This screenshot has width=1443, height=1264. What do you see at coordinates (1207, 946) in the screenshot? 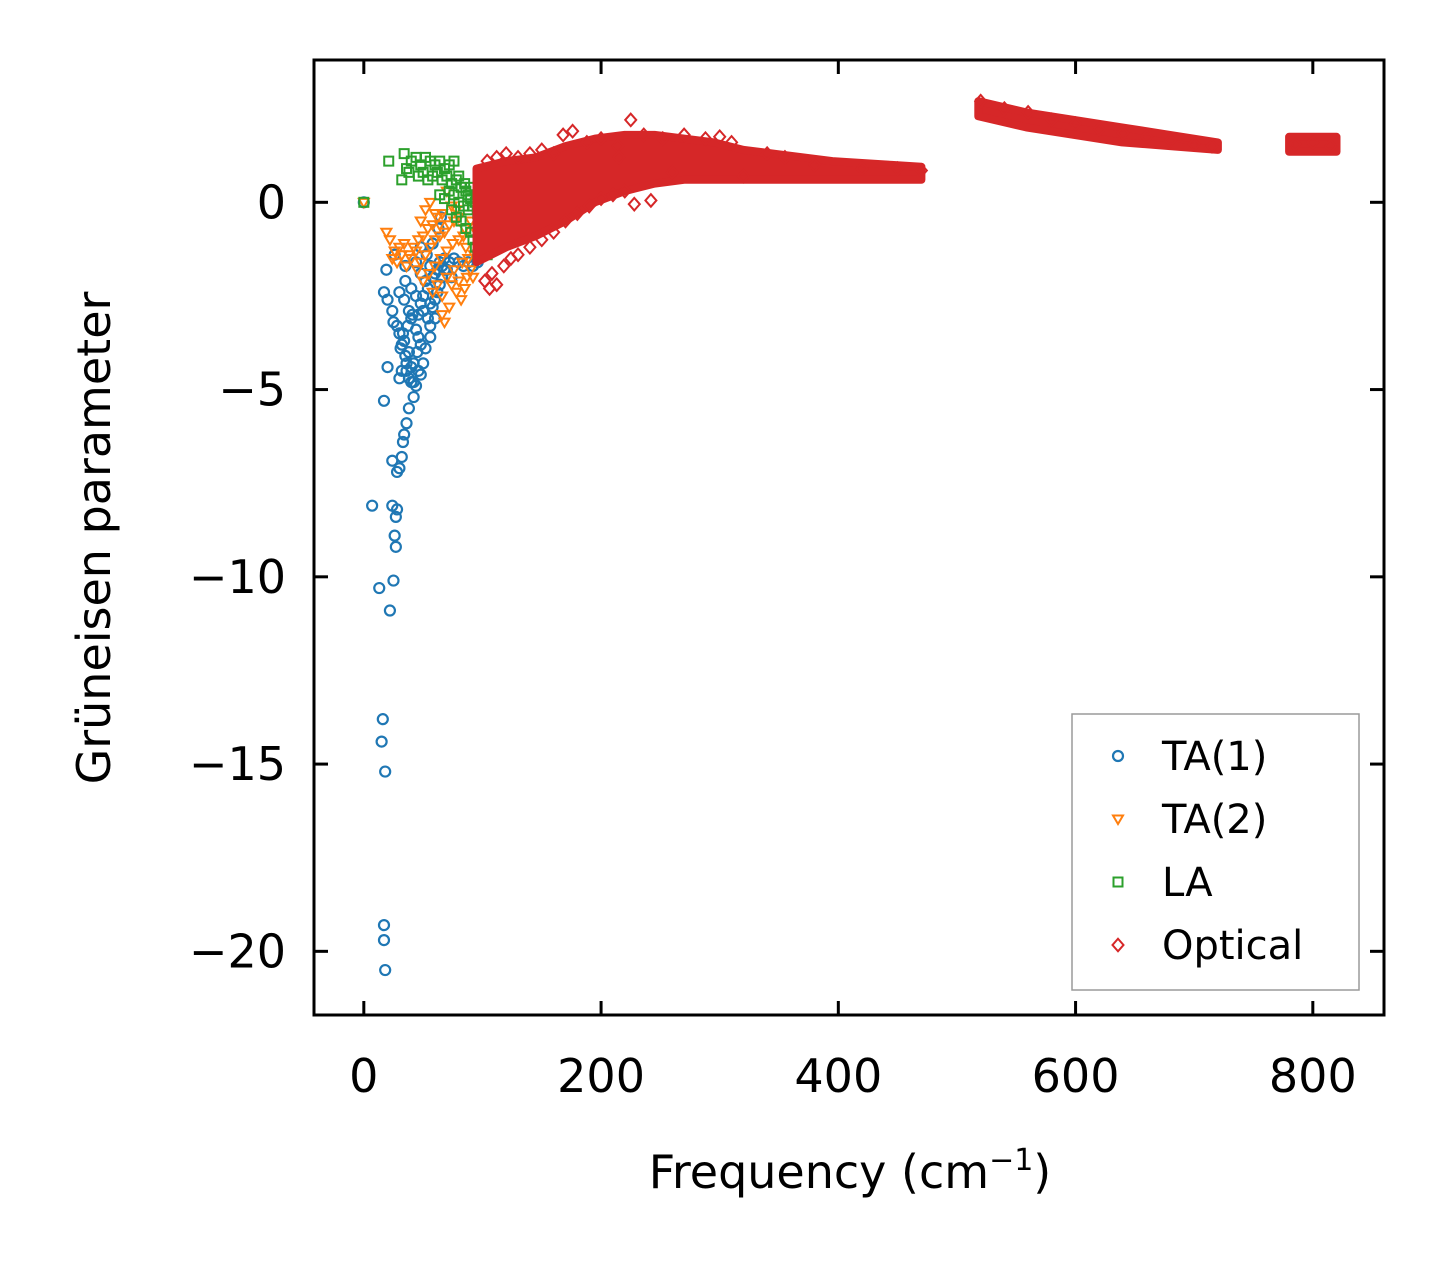
I see `legend-entry-optical: Optical` at bounding box center [1207, 946].